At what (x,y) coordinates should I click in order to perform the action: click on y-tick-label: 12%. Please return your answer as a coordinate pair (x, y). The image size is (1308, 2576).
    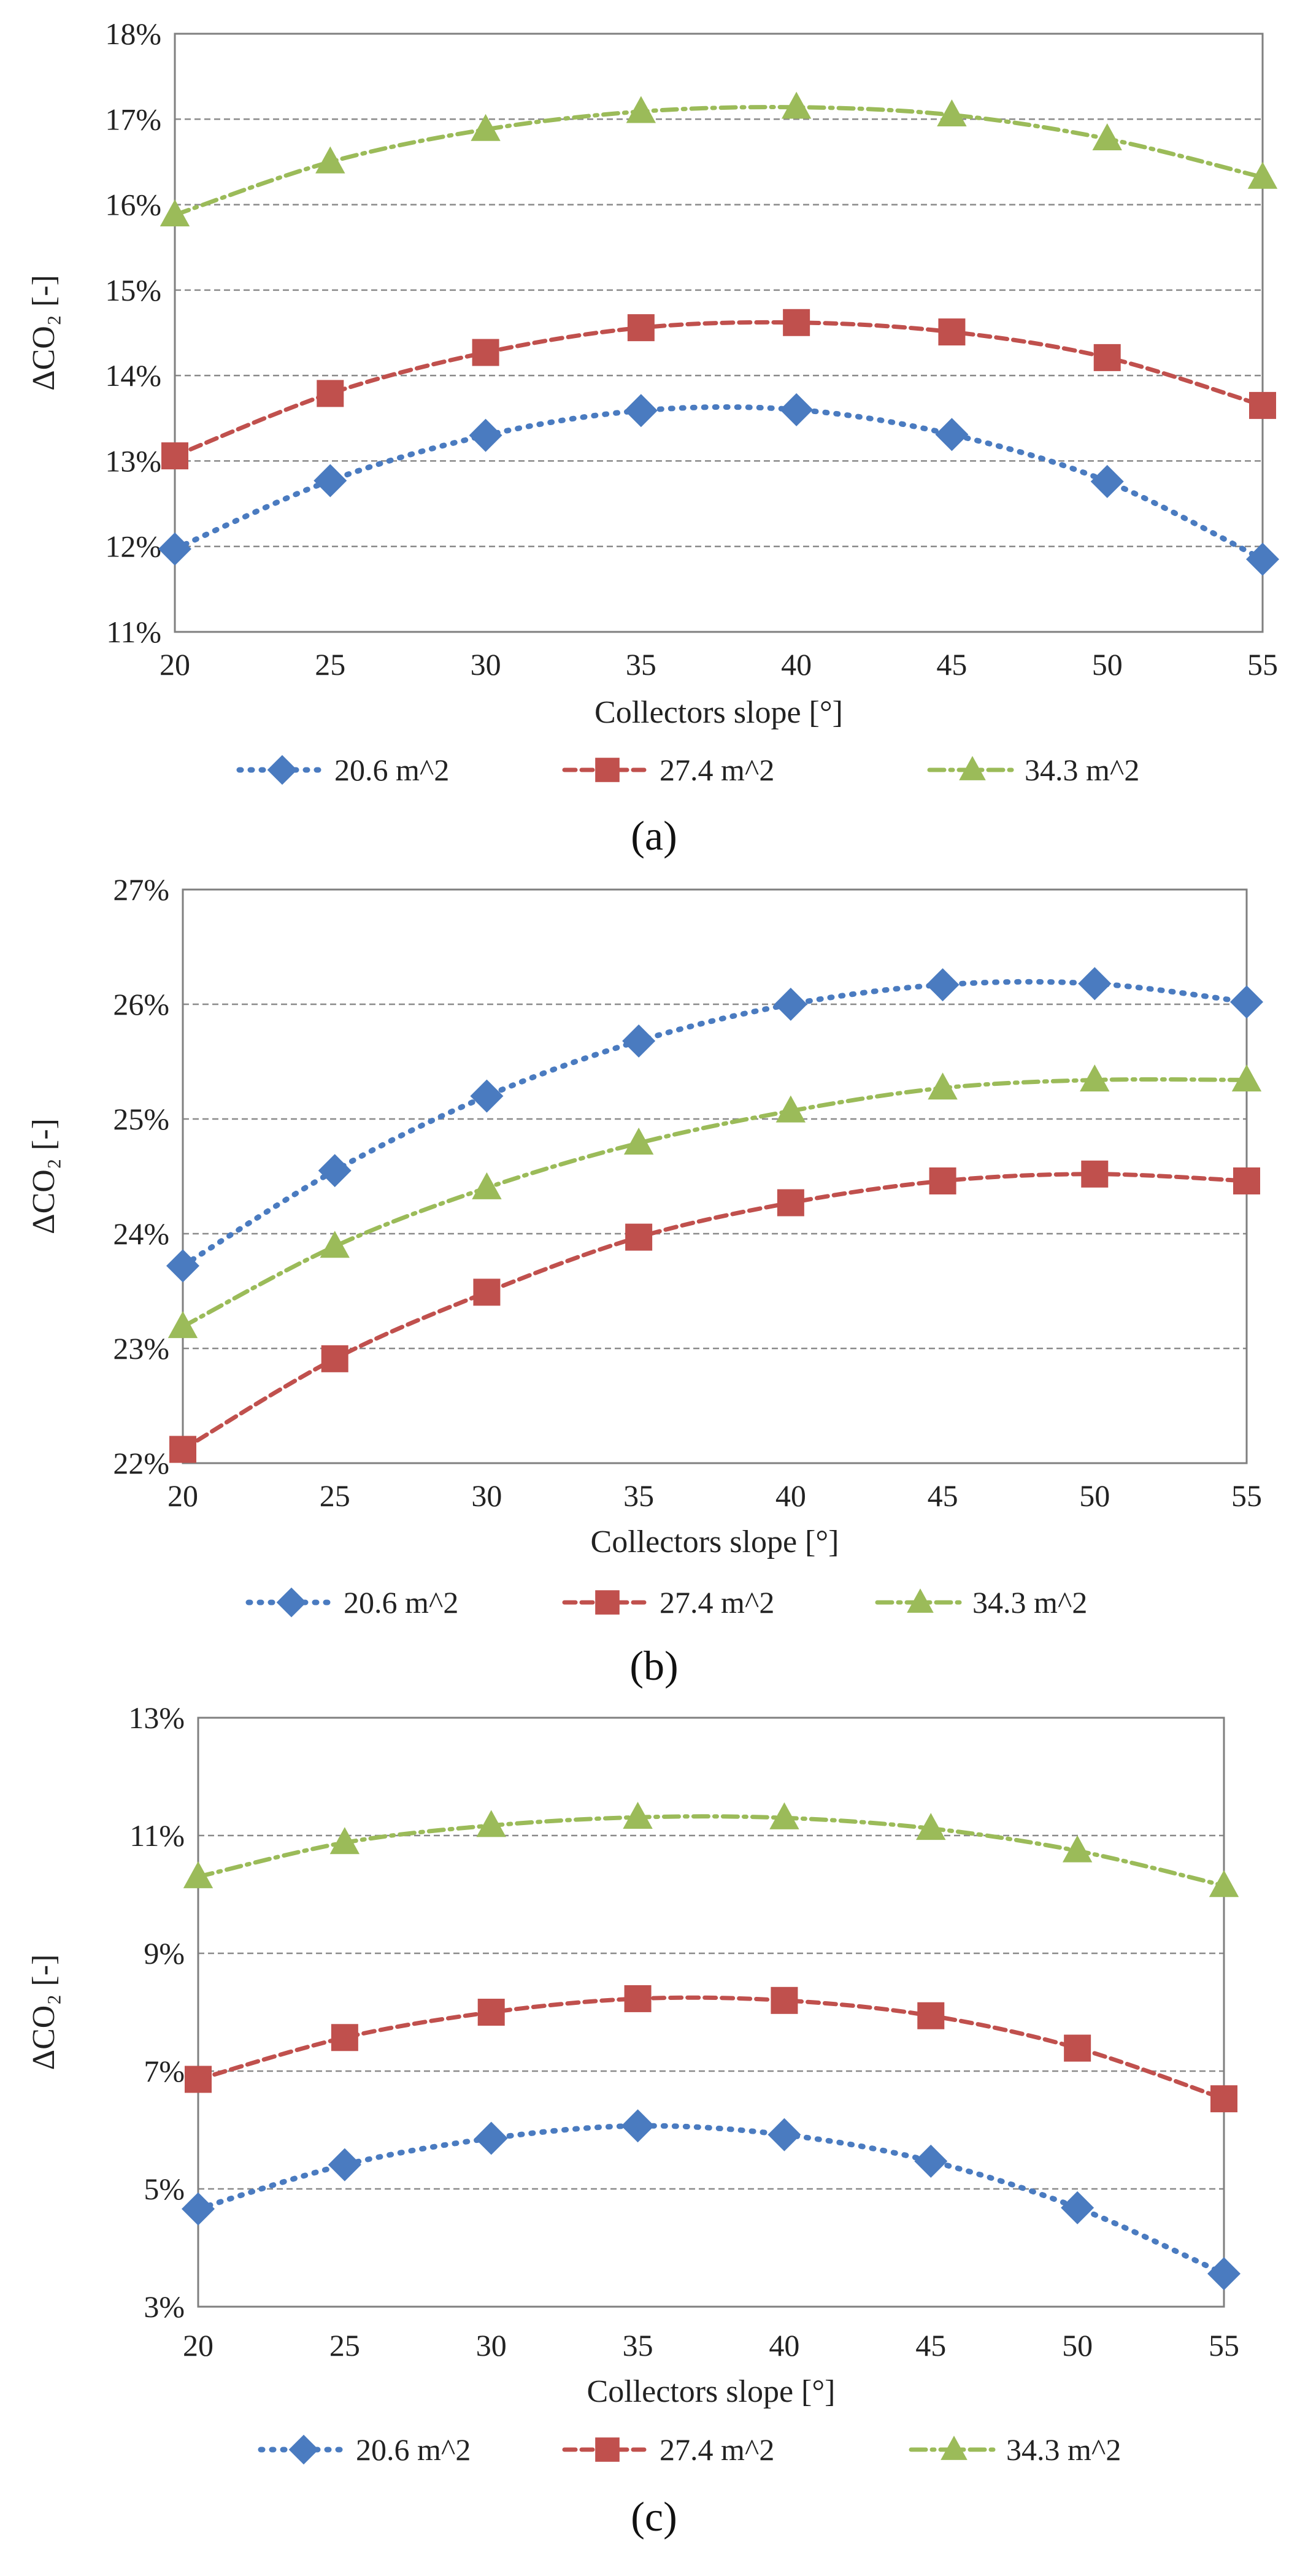
    Looking at the image, I should click on (133, 546).